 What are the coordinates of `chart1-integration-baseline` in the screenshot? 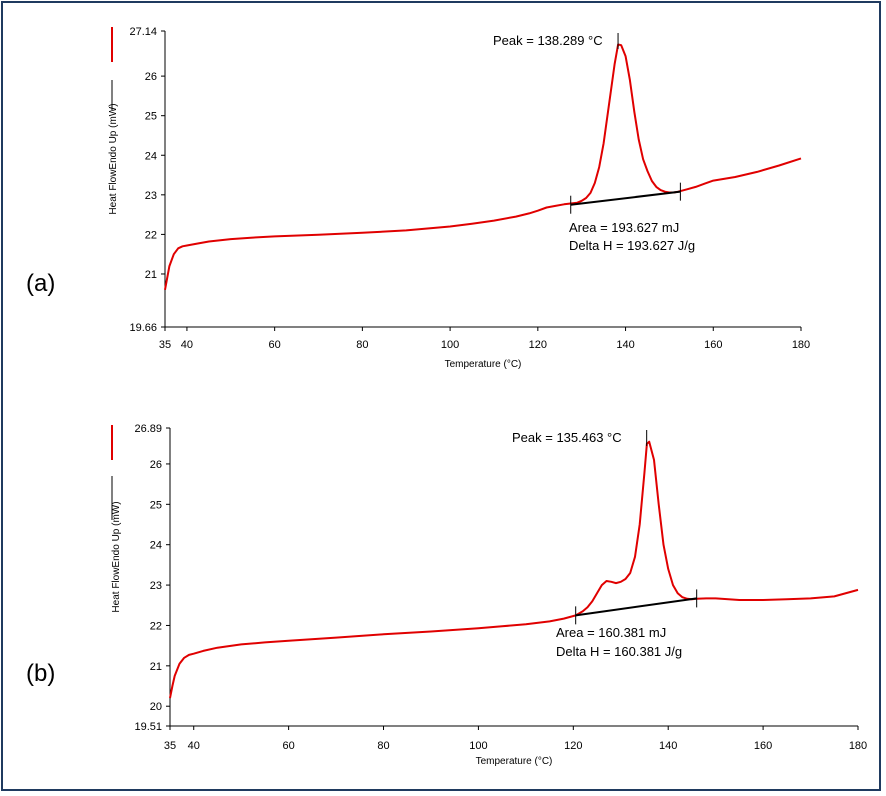 It's located at (636, 607).